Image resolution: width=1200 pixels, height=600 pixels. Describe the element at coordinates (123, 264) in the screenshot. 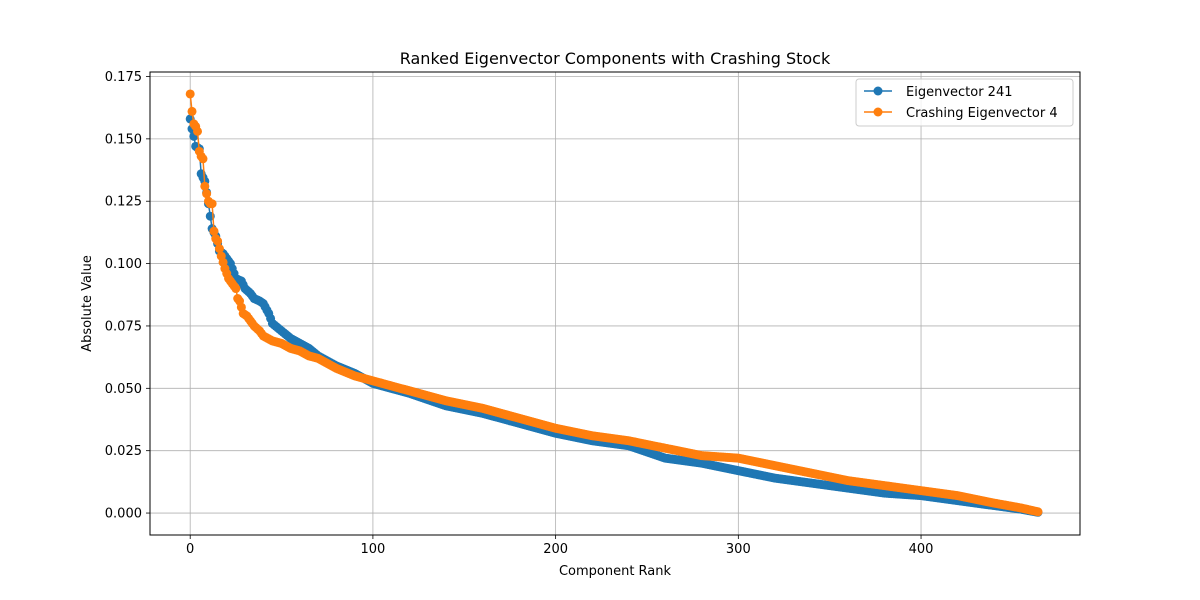

I see `y-tick-label: 0.100` at that location.